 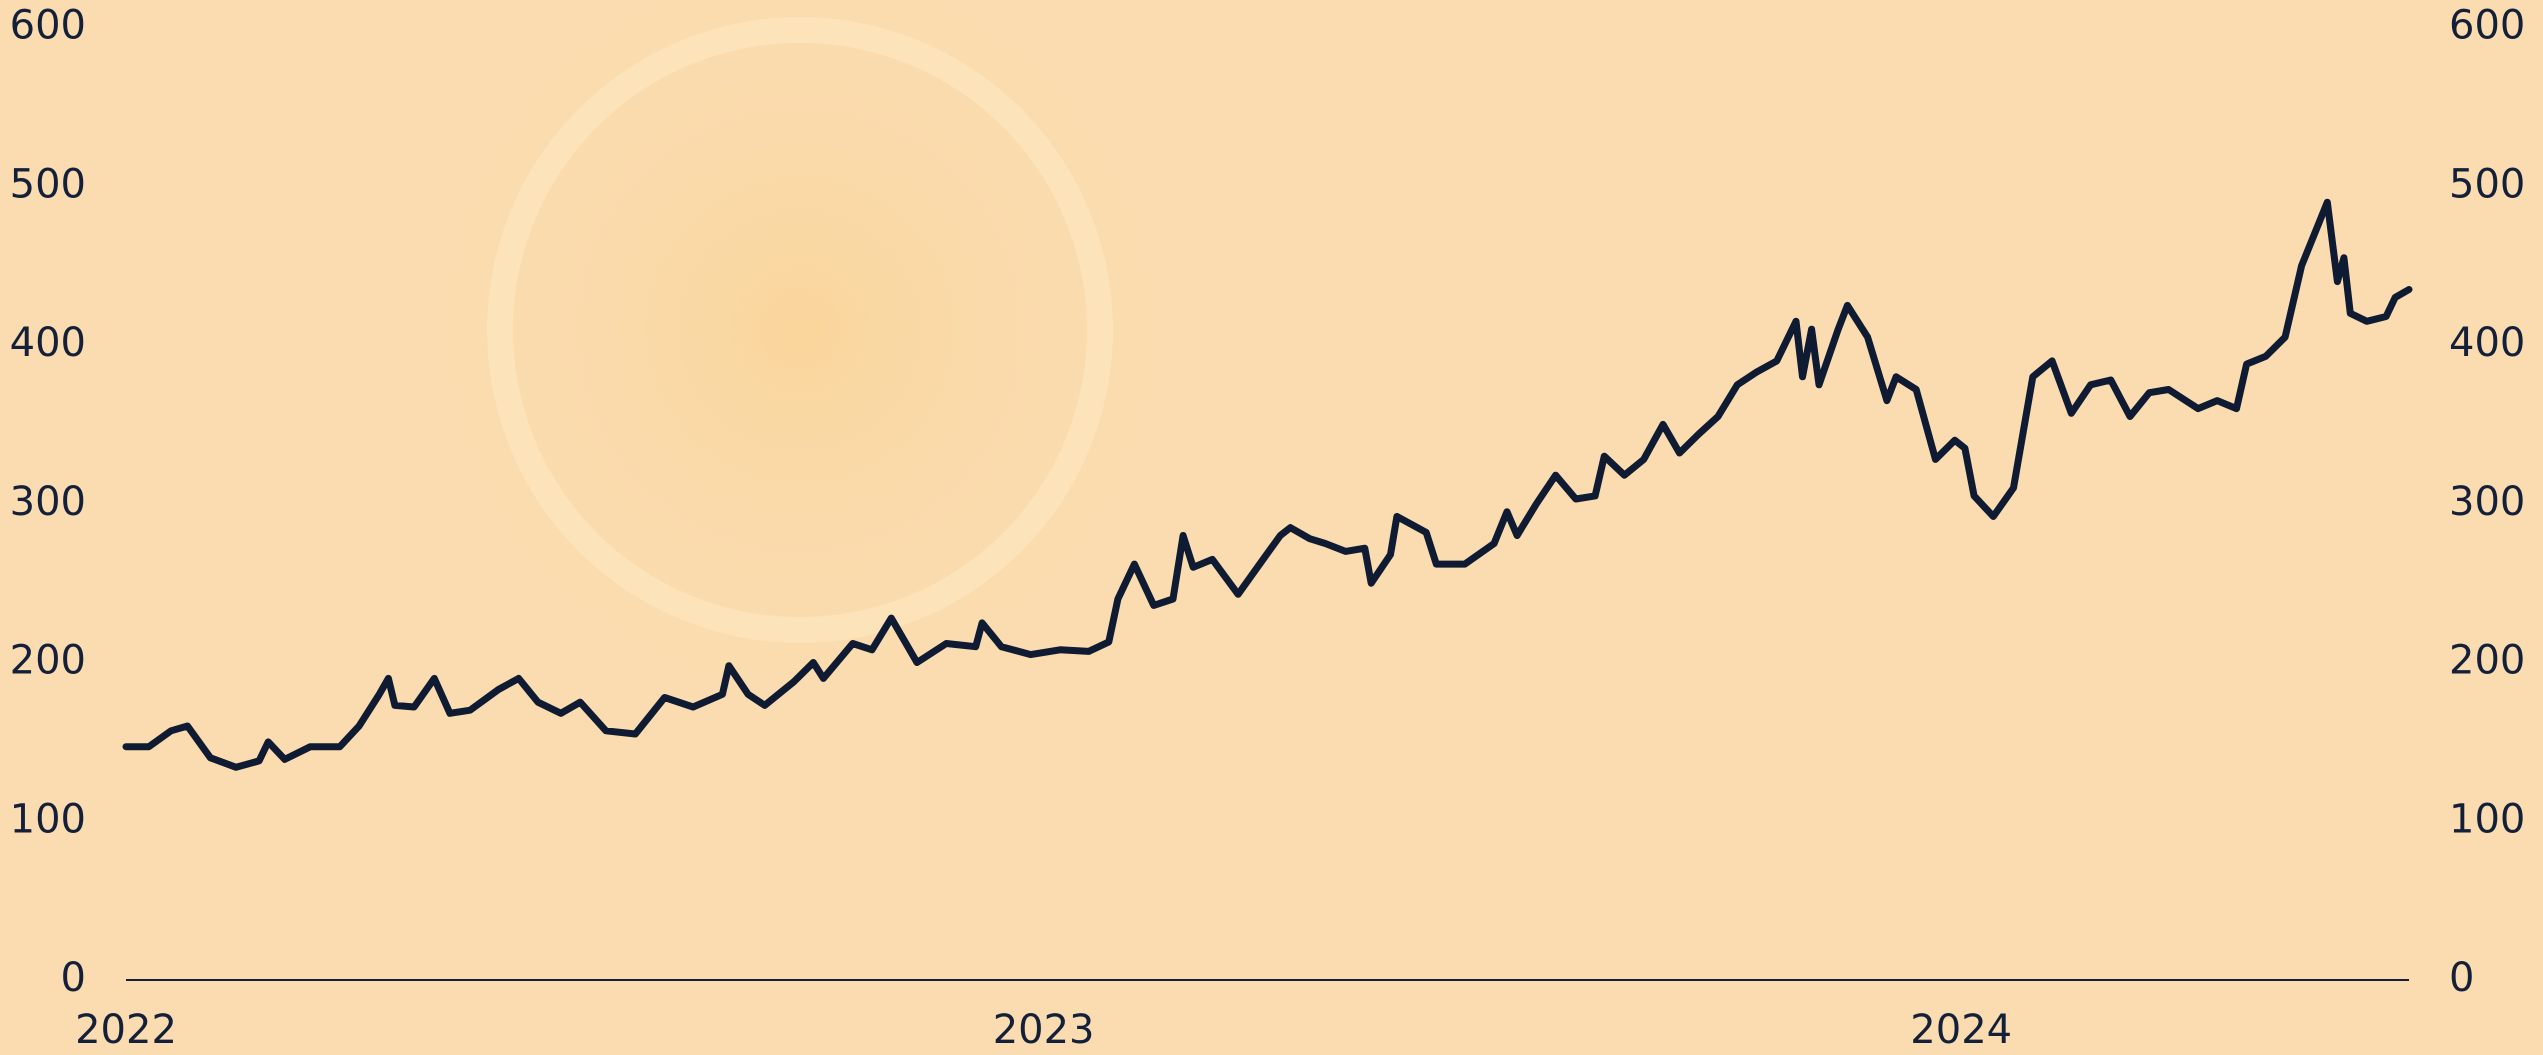 I want to click on y-tick-label: 0, so click(x=73, y=978).